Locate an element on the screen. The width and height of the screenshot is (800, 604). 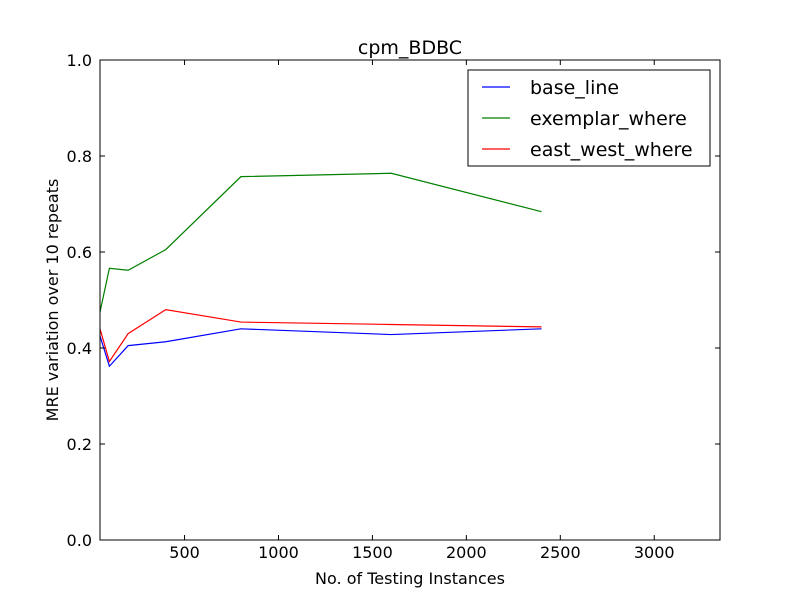
y-tick-label: 0.4 is located at coordinates (79, 348).